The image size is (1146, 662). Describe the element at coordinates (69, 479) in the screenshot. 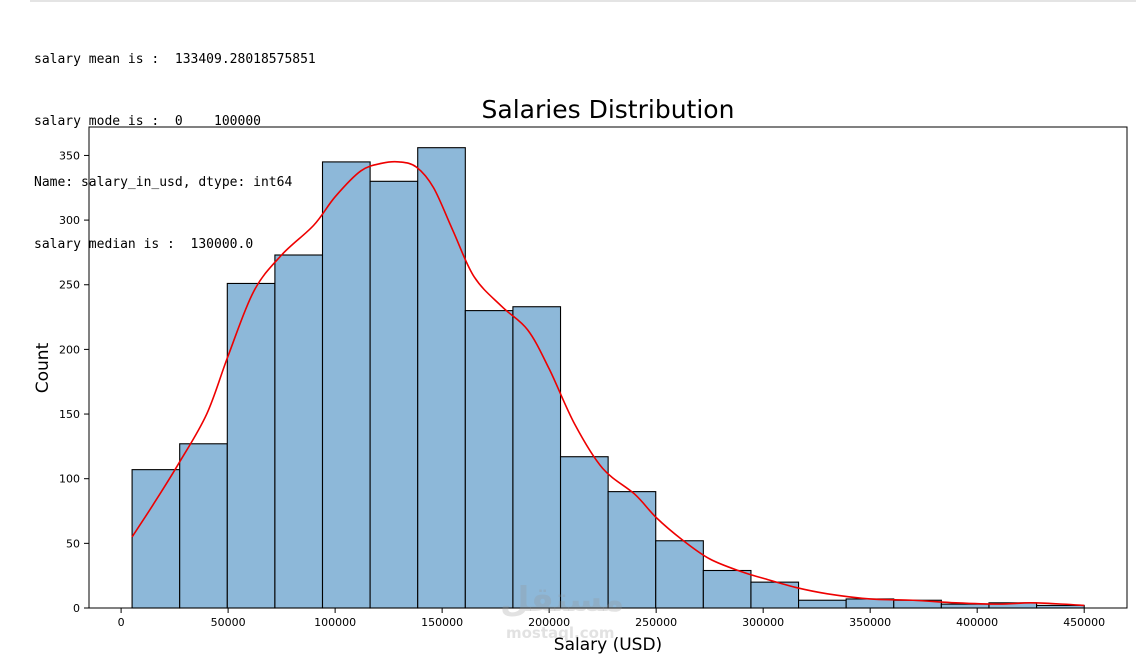

I see `y-tick-label: 100` at that location.